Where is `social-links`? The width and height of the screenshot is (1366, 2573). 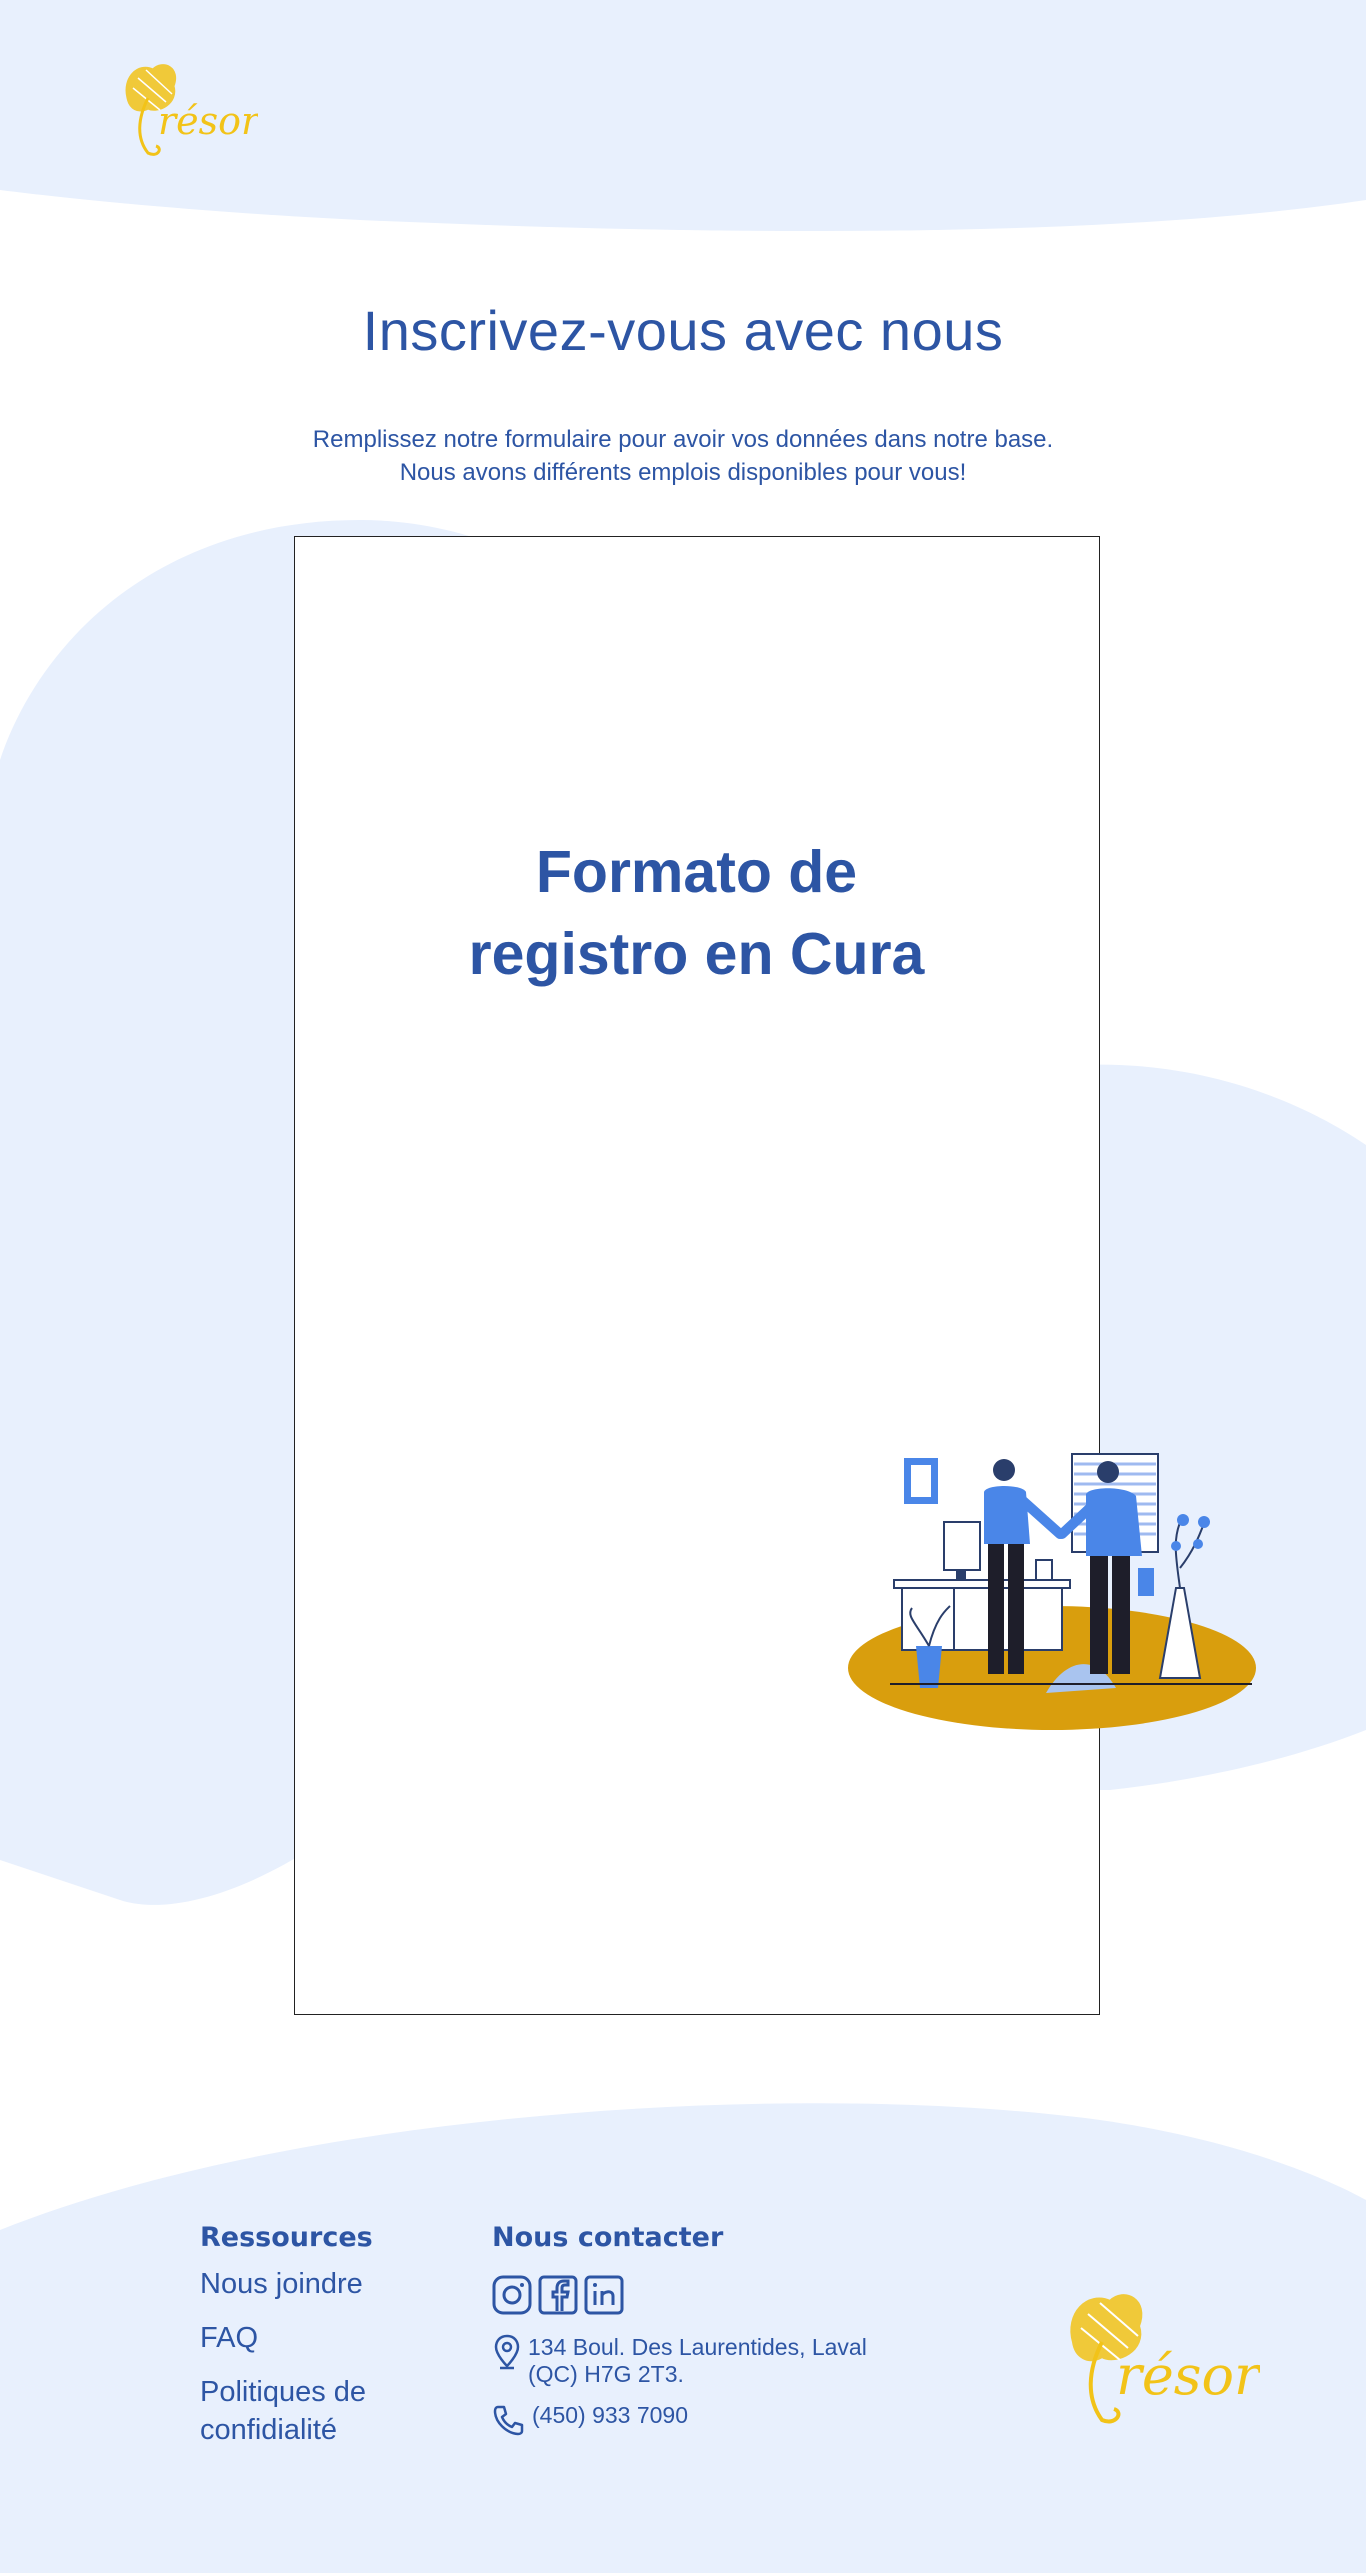 social-links is located at coordinates (558, 2295).